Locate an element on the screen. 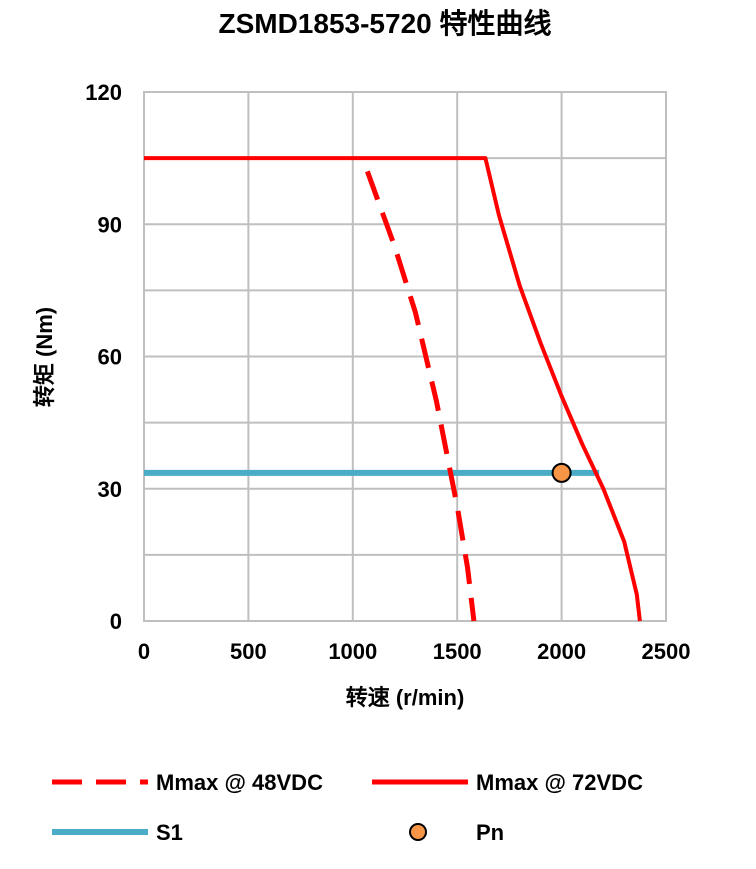  y-axis-label: 转矩 (Nm) is located at coordinates (44, 357).